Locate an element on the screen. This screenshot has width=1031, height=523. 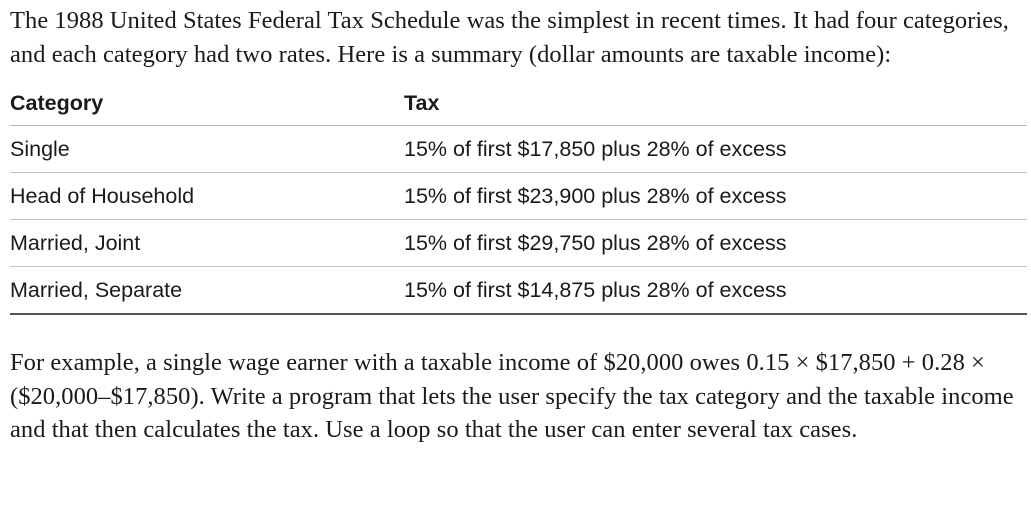
category-cell: Single is located at coordinates (207, 149).